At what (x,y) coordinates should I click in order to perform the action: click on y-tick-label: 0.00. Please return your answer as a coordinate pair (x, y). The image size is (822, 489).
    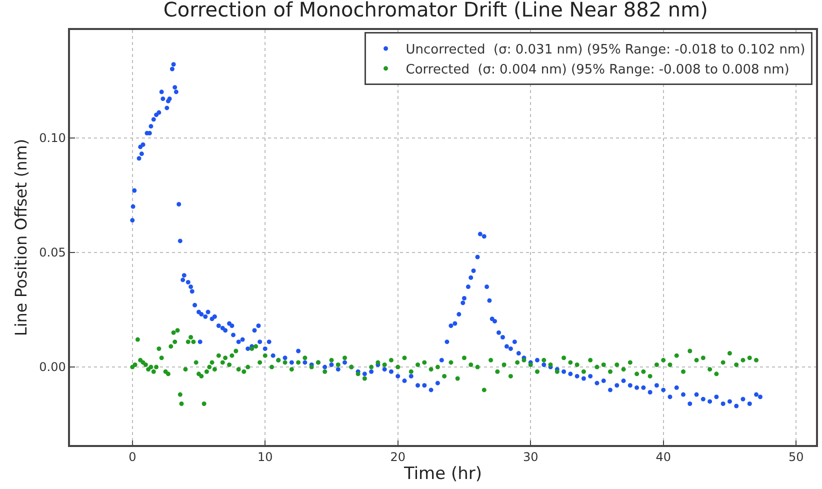
    Looking at the image, I should click on (52, 367).